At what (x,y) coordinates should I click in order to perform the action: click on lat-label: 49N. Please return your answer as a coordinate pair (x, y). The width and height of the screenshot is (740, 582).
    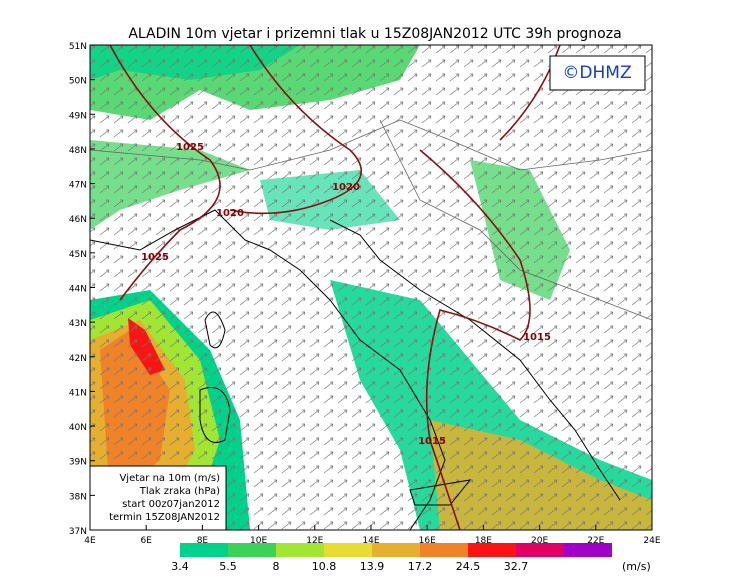
    Looking at the image, I should click on (78, 116).